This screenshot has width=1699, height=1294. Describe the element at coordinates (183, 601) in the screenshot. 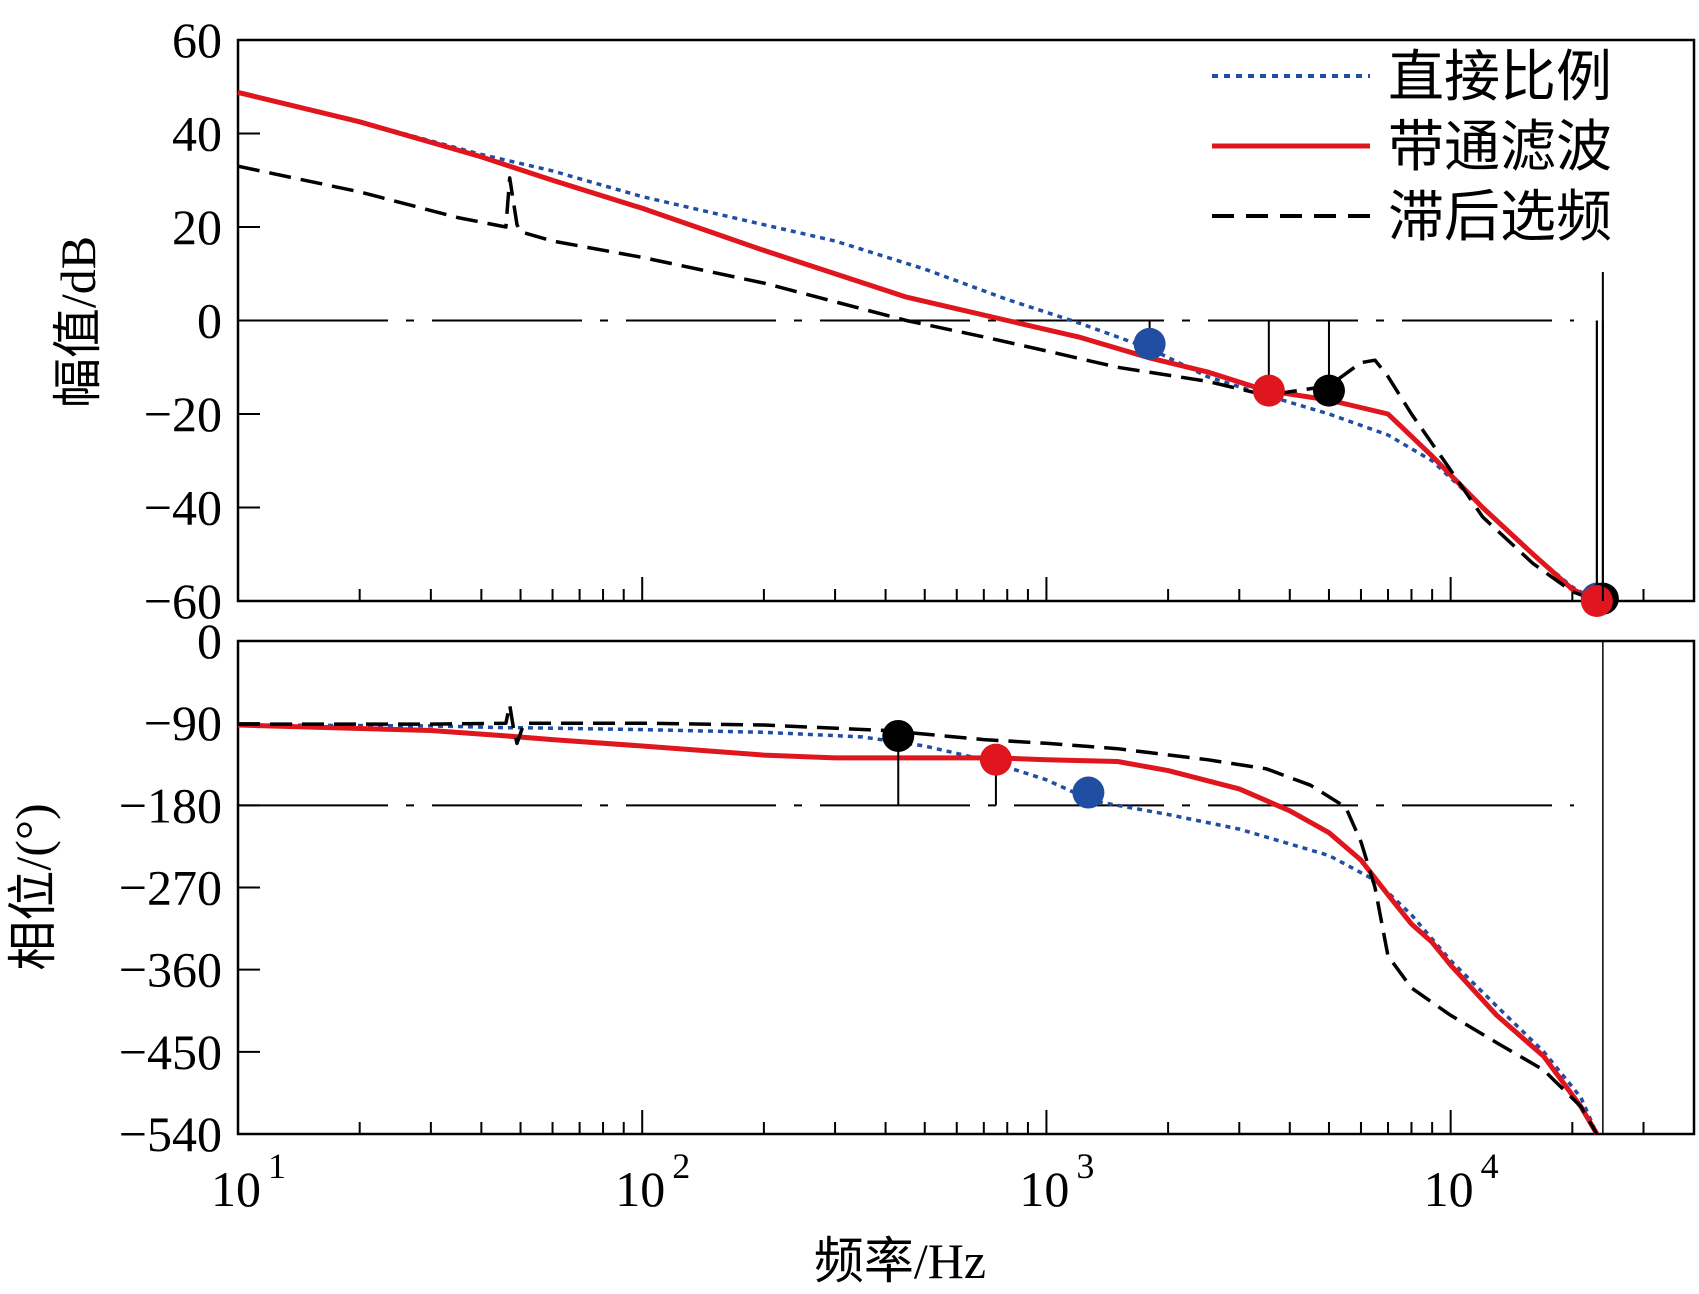

I see `magnitude-ytick-label: −60` at that location.